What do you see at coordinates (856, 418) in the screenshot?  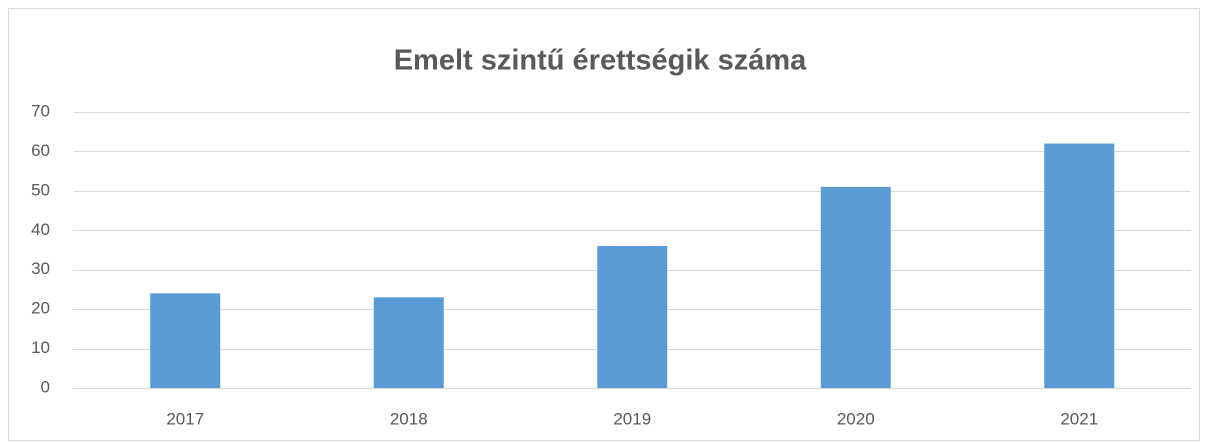 I see `x-tick-label: 2020` at bounding box center [856, 418].